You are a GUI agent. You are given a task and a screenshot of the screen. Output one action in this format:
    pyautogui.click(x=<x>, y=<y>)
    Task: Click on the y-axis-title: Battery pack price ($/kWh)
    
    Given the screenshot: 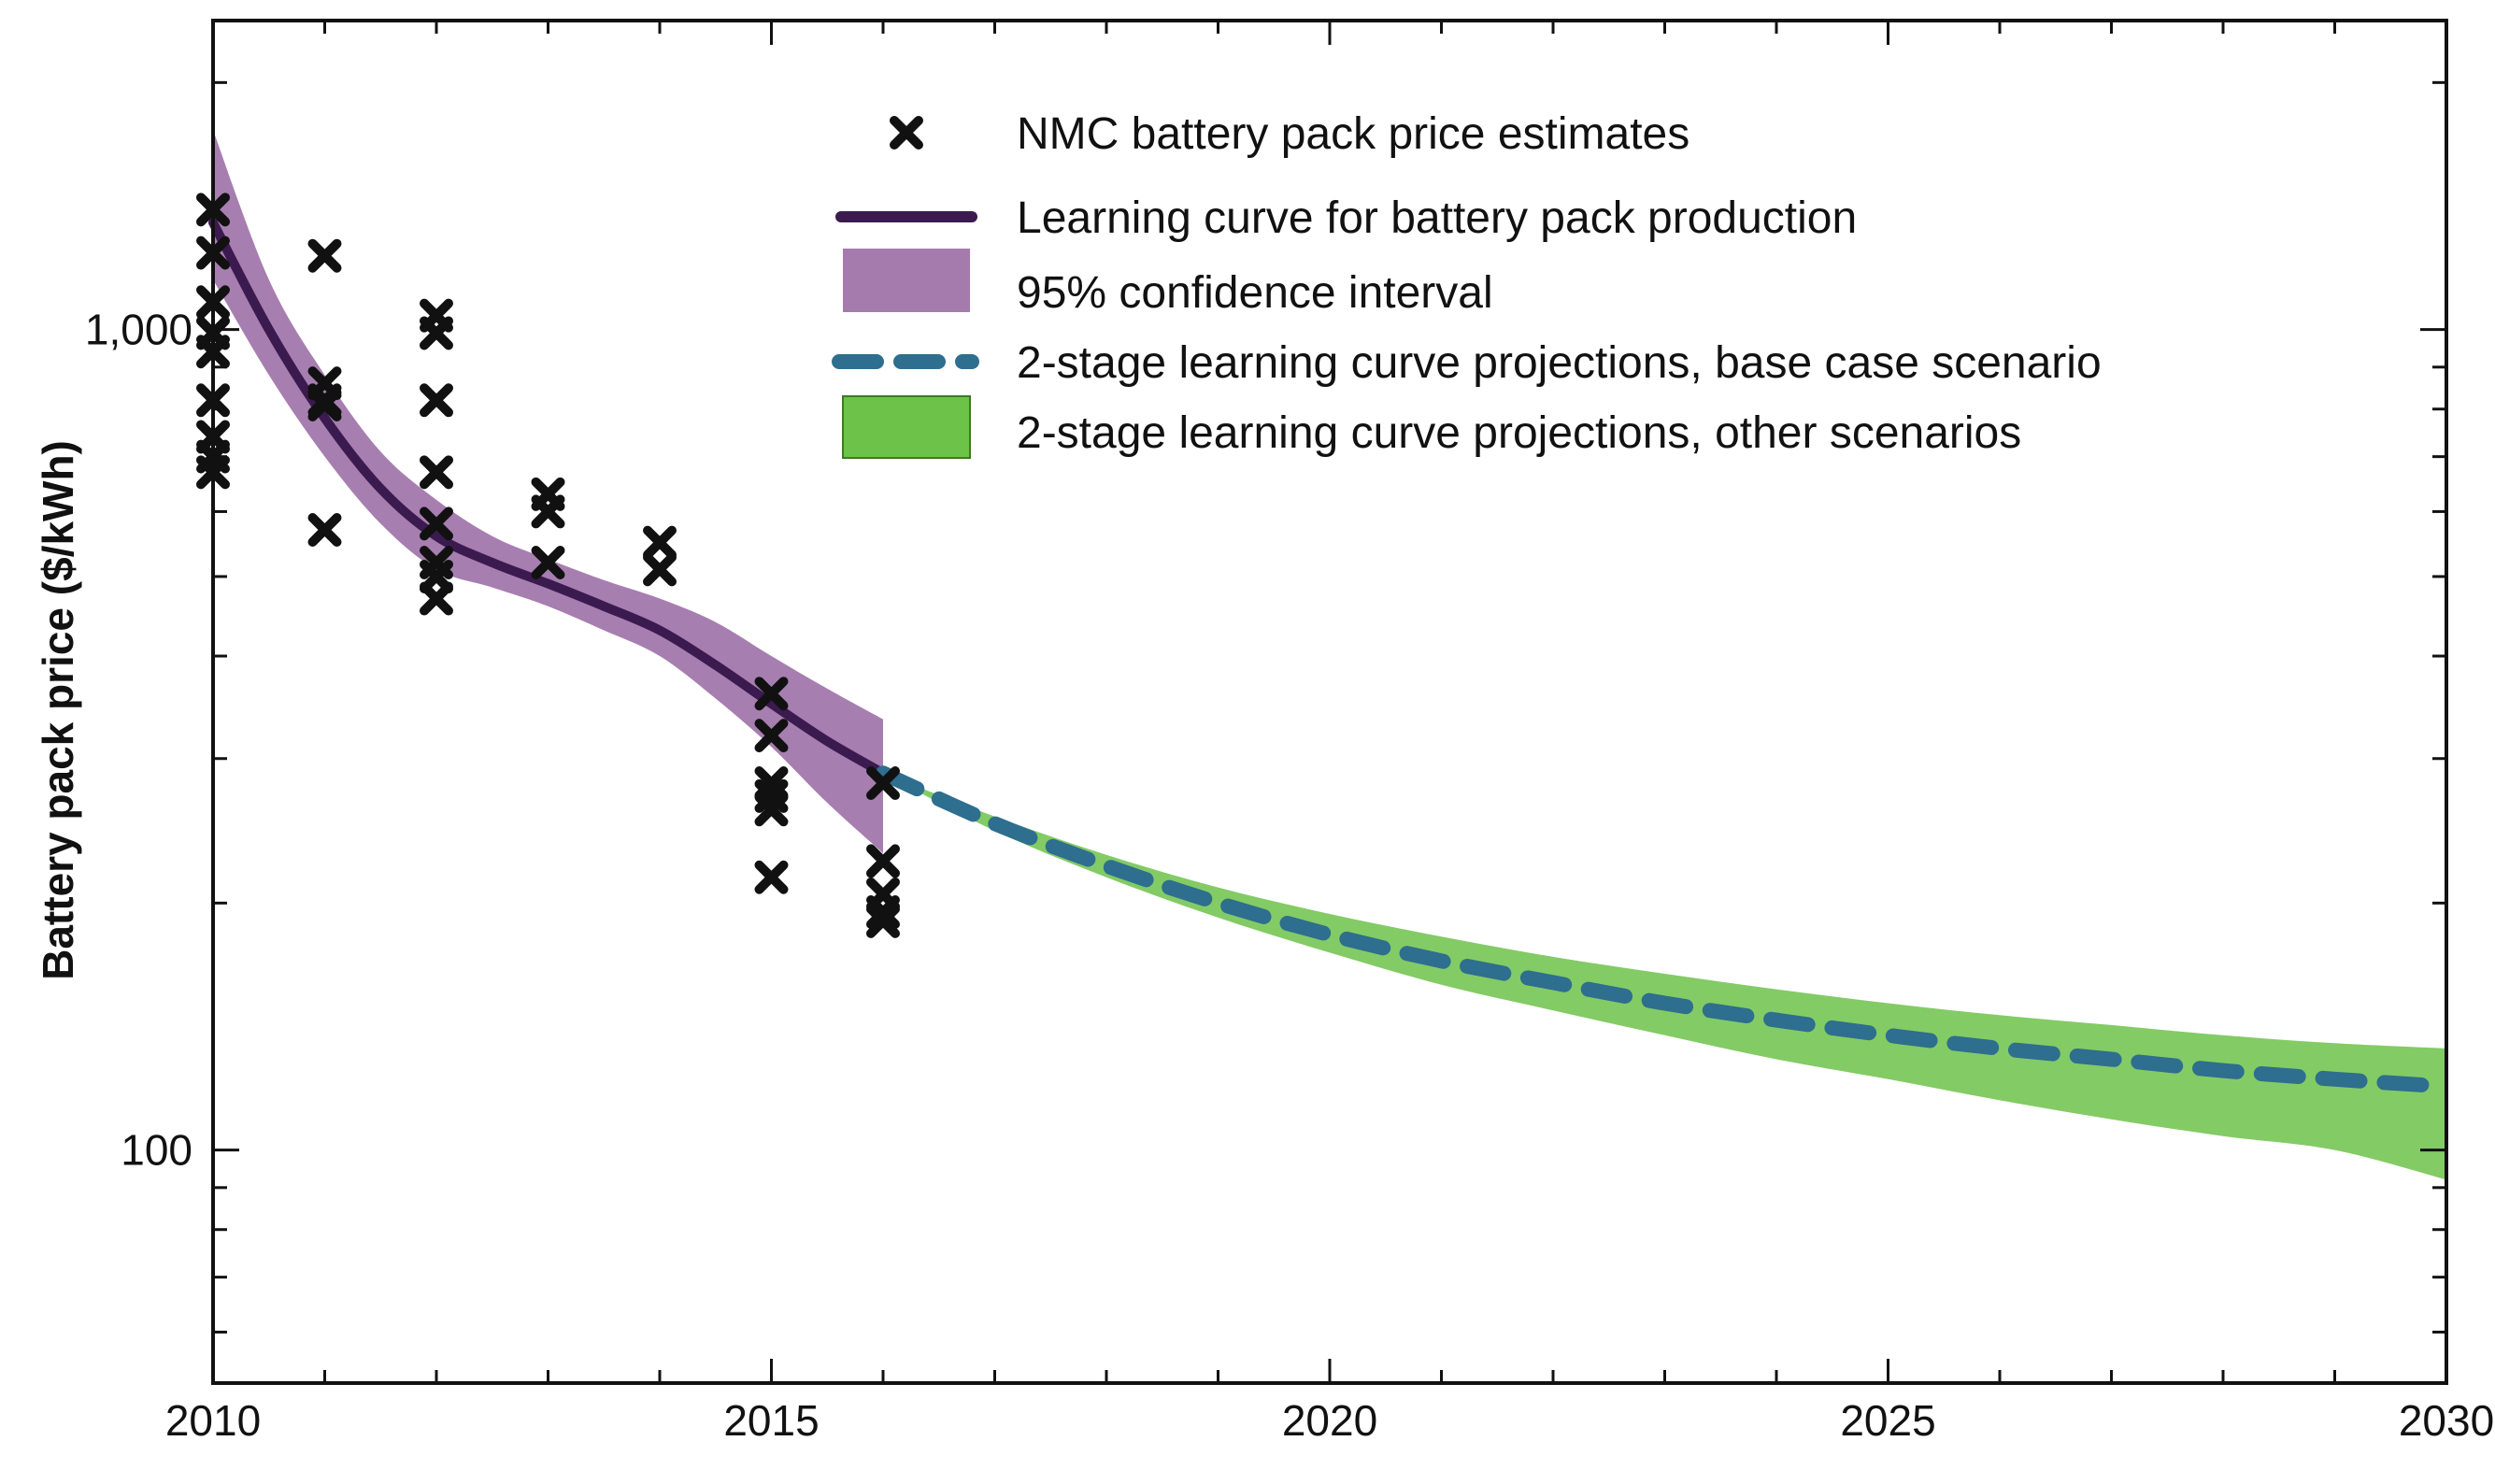 What is the action you would take?
    pyautogui.click(x=58, y=710)
    